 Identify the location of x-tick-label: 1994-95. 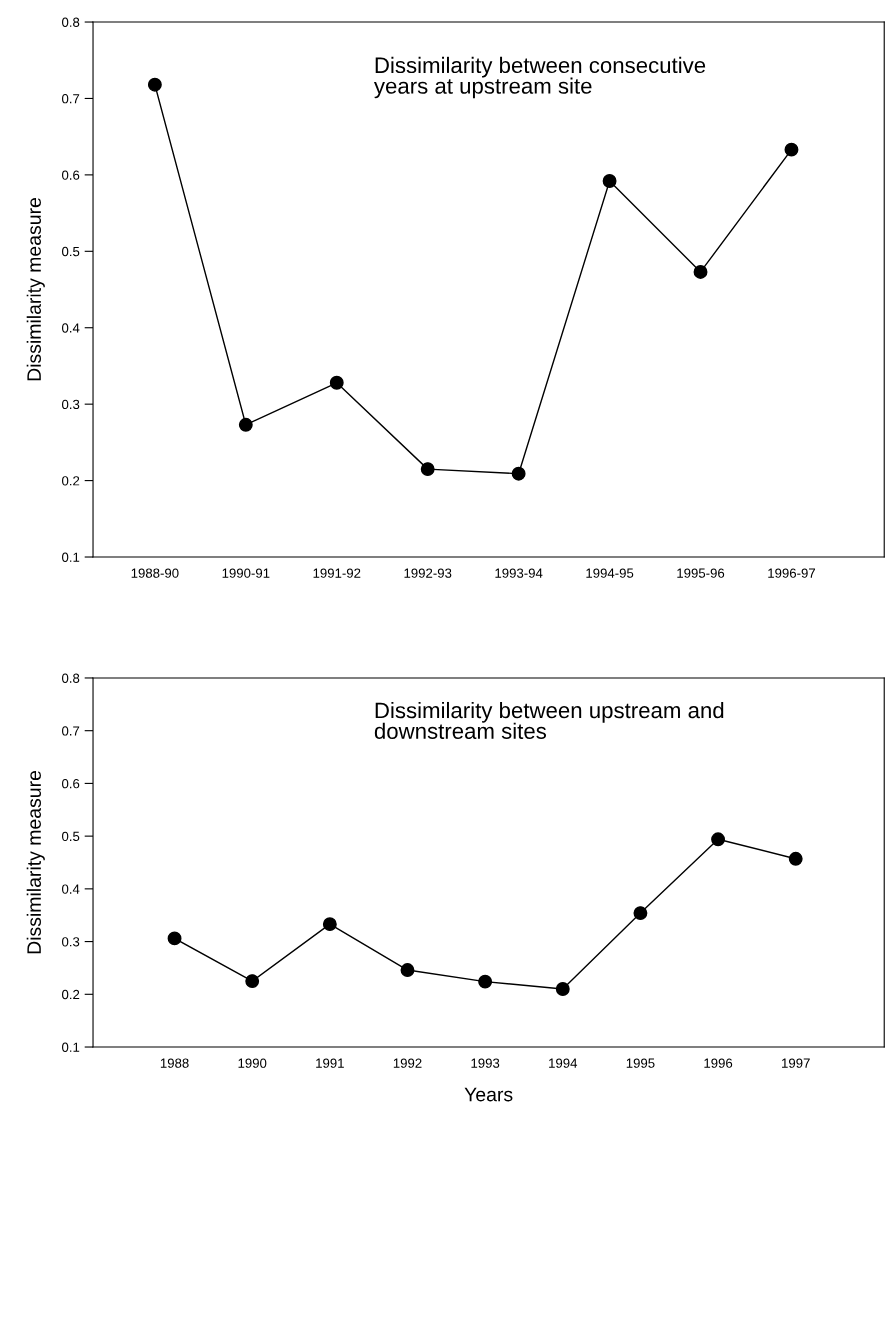
(610, 573).